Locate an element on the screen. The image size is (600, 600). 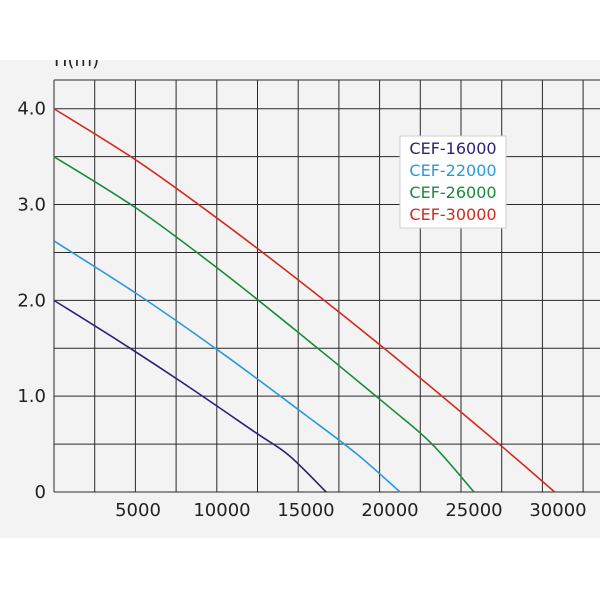
y-tick-label: 4.0 is located at coordinates (31, 109).